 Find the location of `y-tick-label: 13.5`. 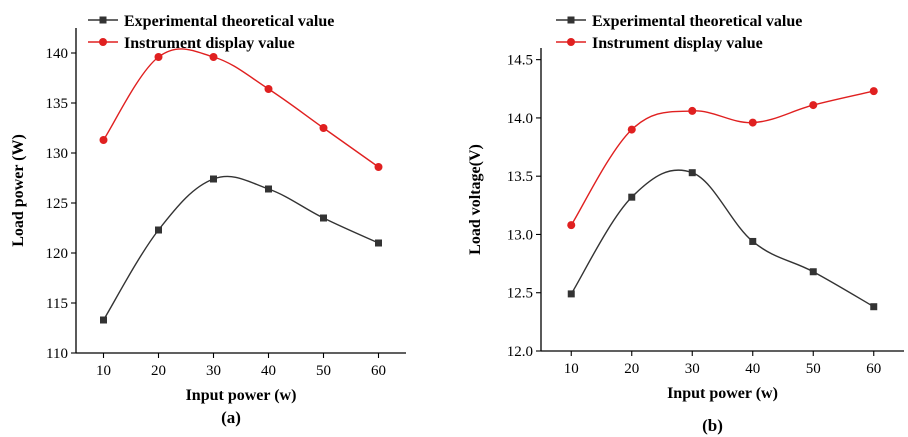

y-tick-label: 13.5 is located at coordinates (520, 177).